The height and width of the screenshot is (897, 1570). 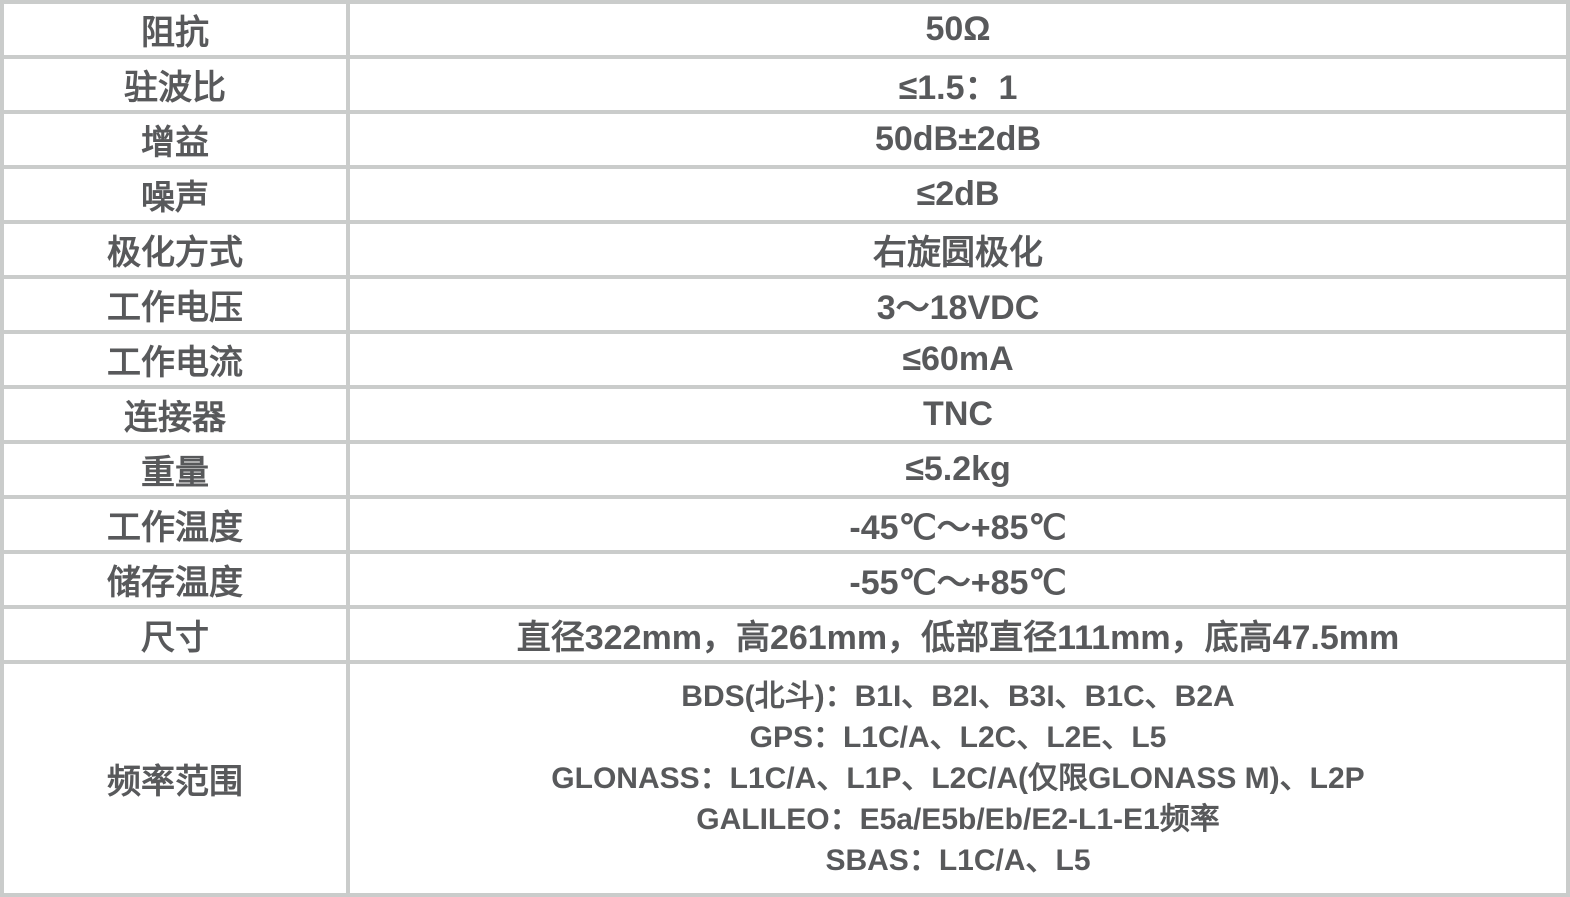 What do you see at coordinates (175, 304) in the screenshot?
I see `spec-label: 工作电压` at bounding box center [175, 304].